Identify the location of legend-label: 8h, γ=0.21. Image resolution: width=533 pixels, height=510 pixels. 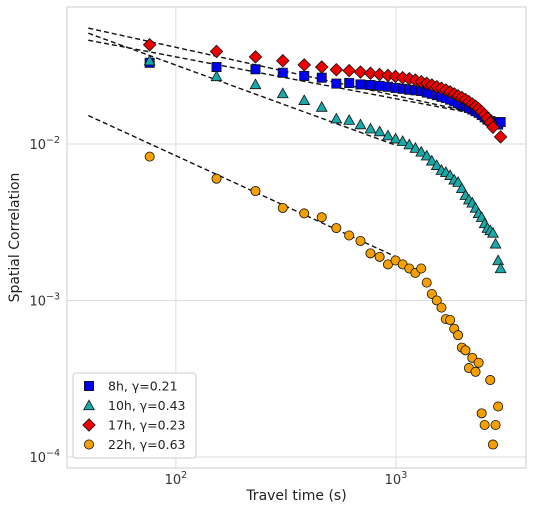
(143, 386).